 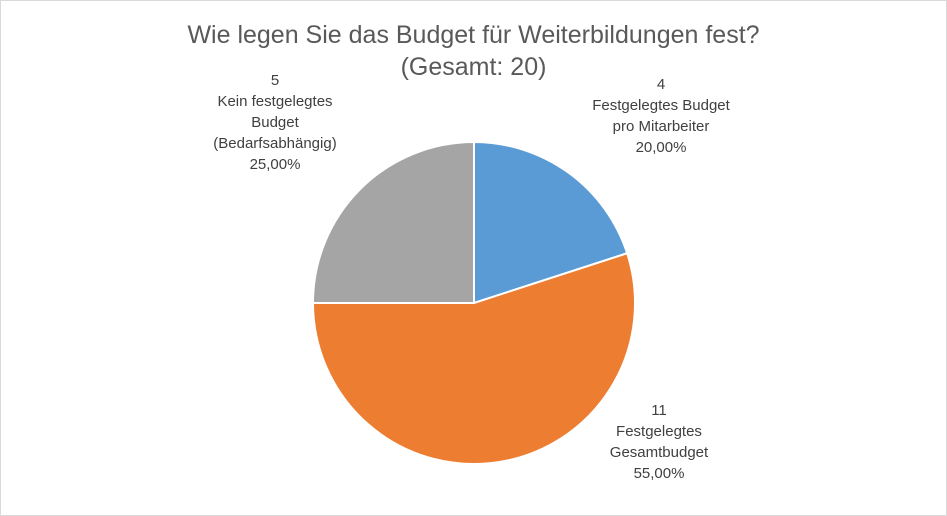 I want to click on chart-title-line-2: (Gesamt: 20), so click(x=473, y=67).